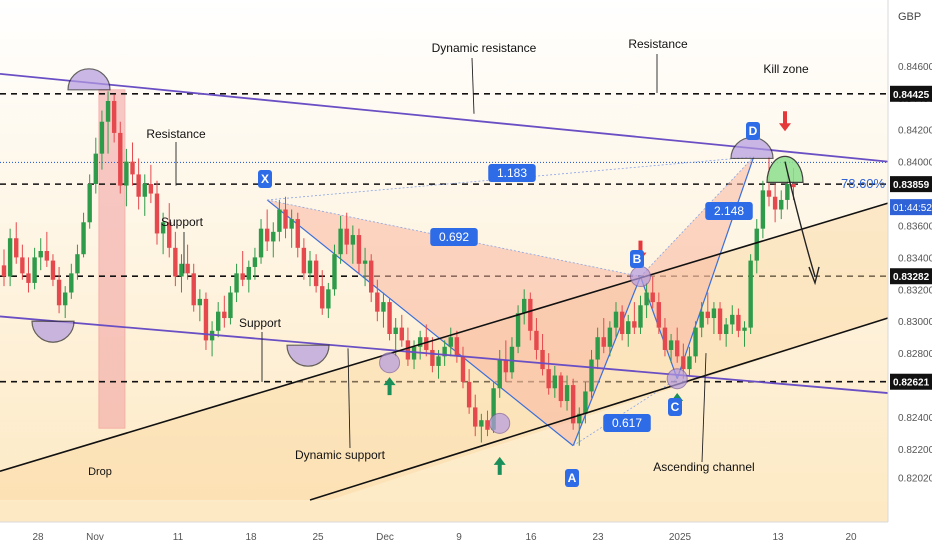 This screenshot has height=555, width=932. Describe the element at coordinates (598, 537) in the screenshot. I see `x-tick-label: 23` at that location.